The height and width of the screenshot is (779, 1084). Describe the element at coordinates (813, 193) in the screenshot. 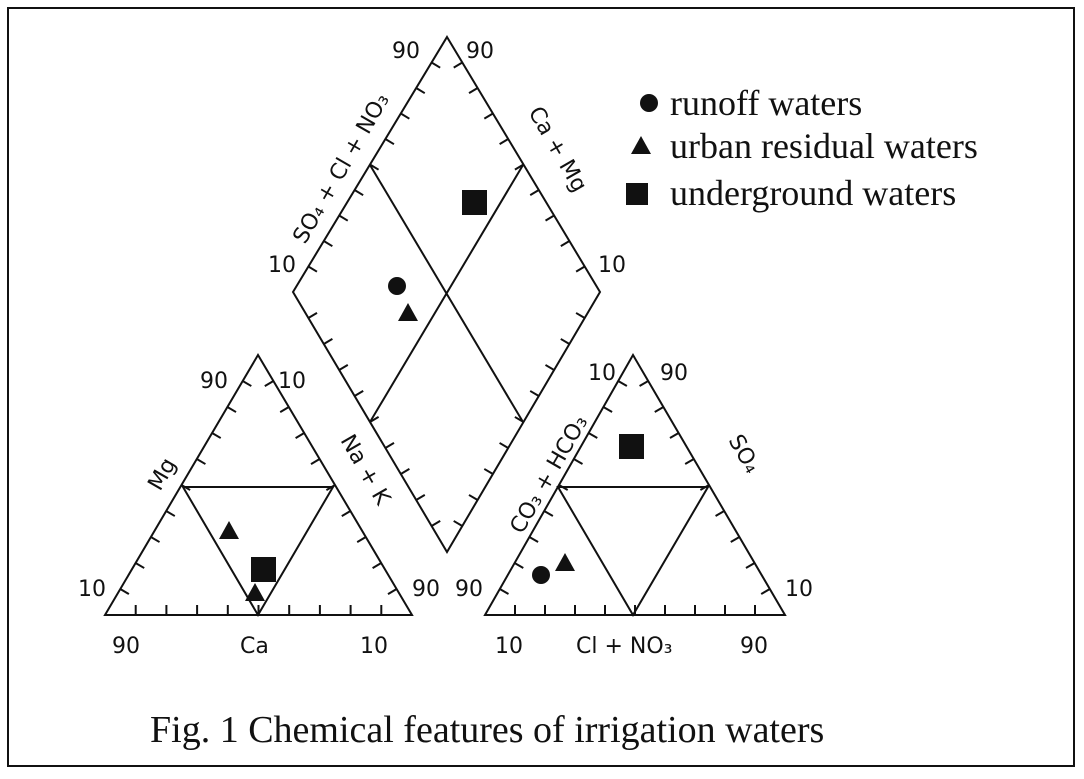

I see `legend-entry: underground waters` at that location.